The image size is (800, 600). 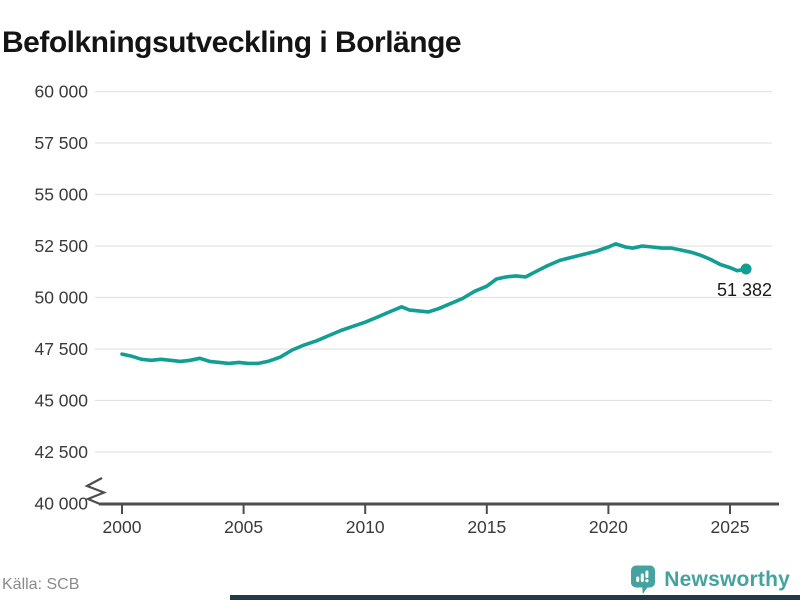 I want to click on x-tick-label: 2005, so click(x=243, y=527).